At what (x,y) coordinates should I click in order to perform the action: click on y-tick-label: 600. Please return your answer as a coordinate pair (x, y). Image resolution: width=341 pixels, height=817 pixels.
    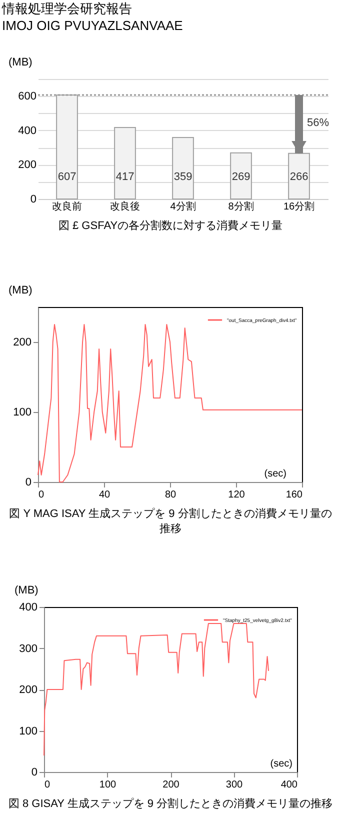
    Looking at the image, I should click on (27, 96).